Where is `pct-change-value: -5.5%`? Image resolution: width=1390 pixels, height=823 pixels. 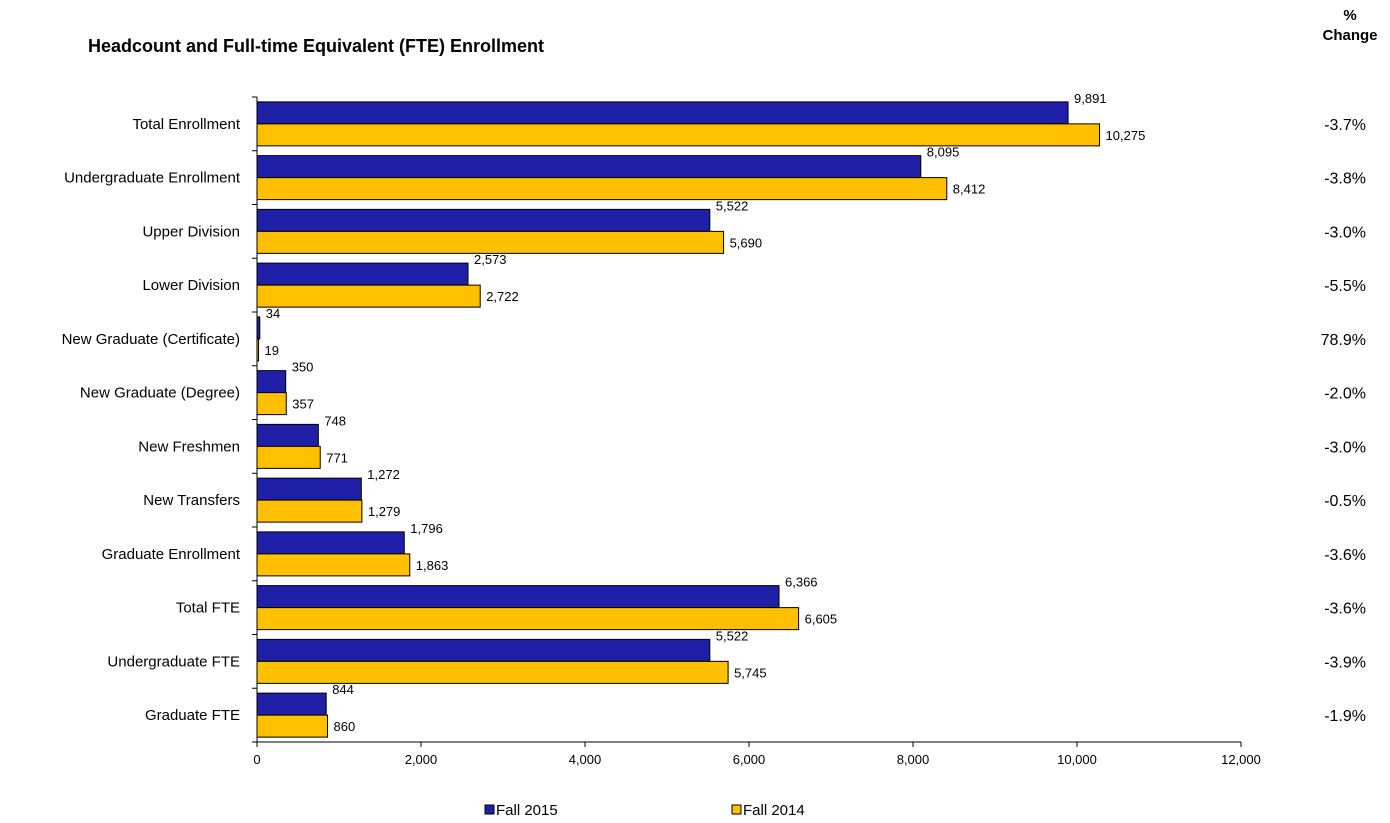 pct-change-value: -5.5% is located at coordinates (1345, 286).